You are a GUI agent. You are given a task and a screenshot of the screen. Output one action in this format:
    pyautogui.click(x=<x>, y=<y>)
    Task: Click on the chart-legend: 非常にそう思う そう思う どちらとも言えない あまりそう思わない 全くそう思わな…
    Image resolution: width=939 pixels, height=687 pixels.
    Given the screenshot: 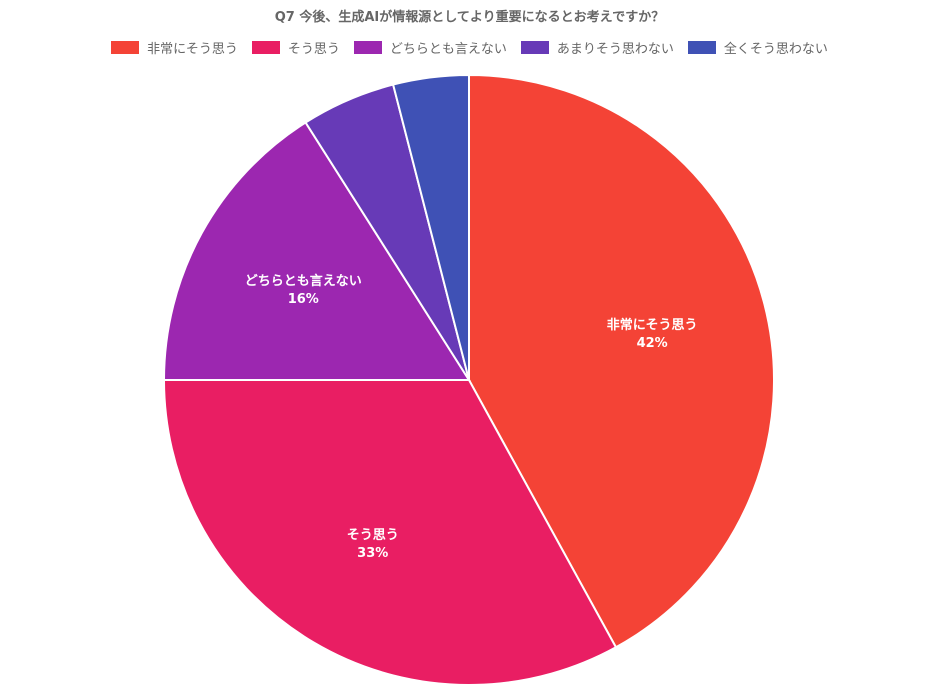 What is the action you would take?
    pyautogui.click(x=469, y=47)
    